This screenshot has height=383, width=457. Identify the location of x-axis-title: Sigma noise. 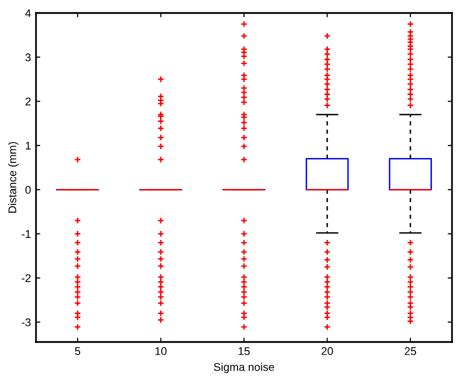
(244, 368).